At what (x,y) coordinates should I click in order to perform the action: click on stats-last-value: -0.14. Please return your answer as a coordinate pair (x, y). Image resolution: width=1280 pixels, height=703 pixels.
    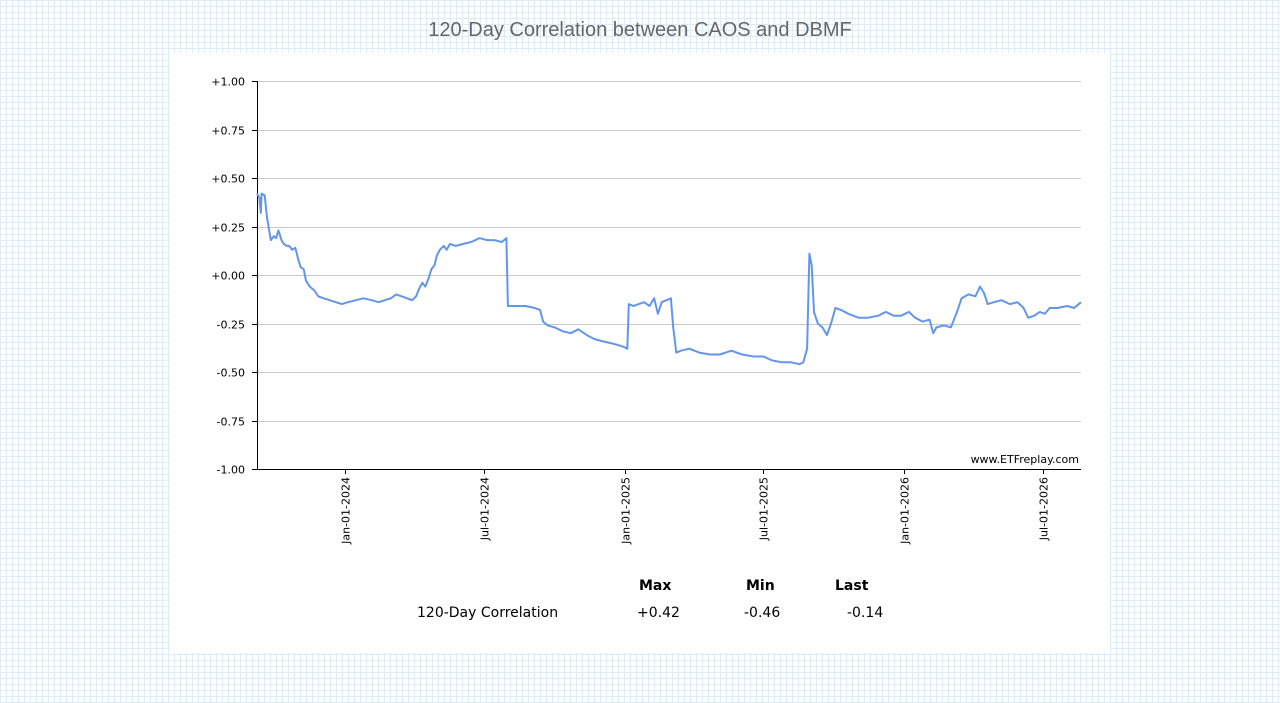
    Looking at the image, I should click on (865, 613).